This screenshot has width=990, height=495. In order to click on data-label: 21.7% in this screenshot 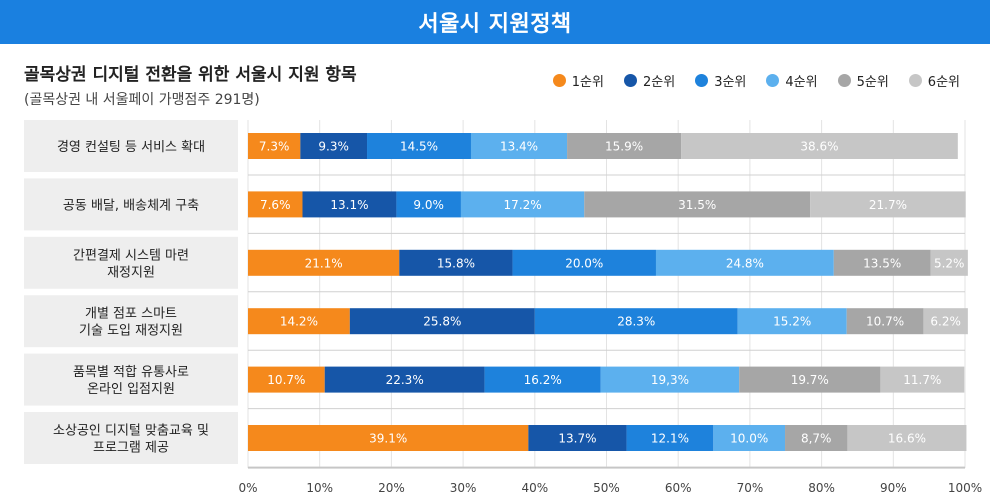, I will do `click(888, 205)`.